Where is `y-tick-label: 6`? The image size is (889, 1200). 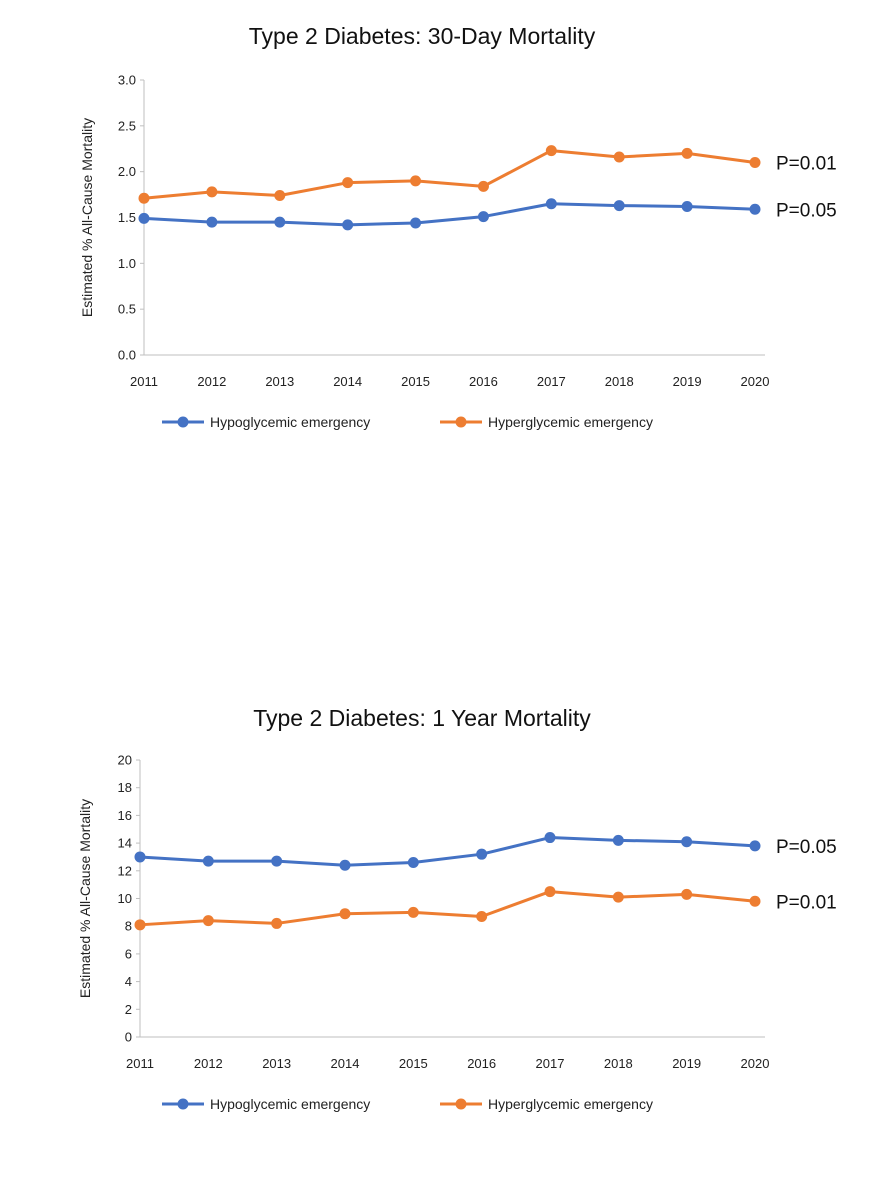 y-tick-label: 6 is located at coordinates (128, 953).